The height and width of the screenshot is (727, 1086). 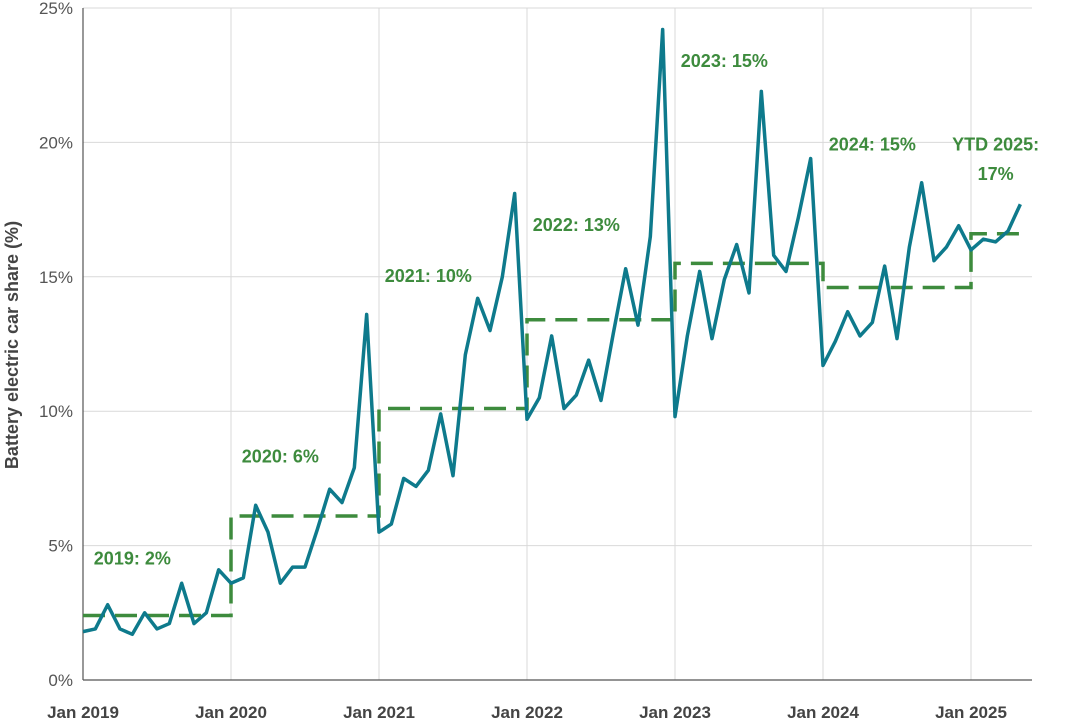 I want to click on y-tick-label: 10%, so click(x=56, y=411).